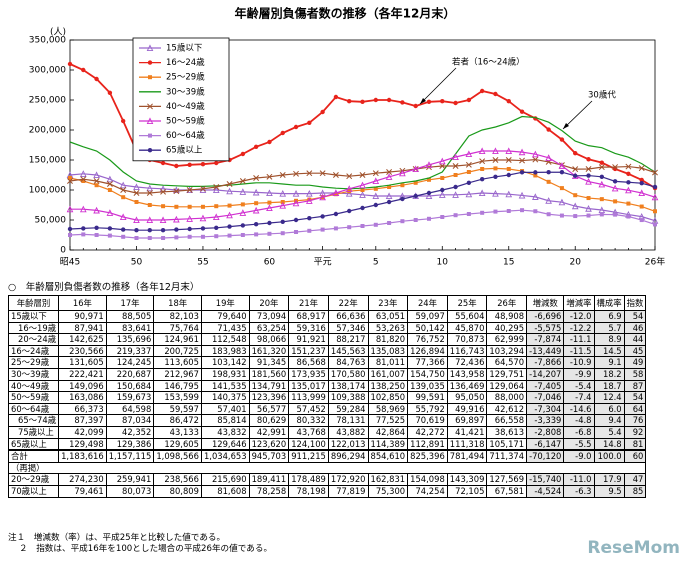 Image resolution: width=692 pixels, height=562 pixels. Describe the element at coordinates (51, 221) in the screenshot. I see `y-tick-label: 50,000` at that location.